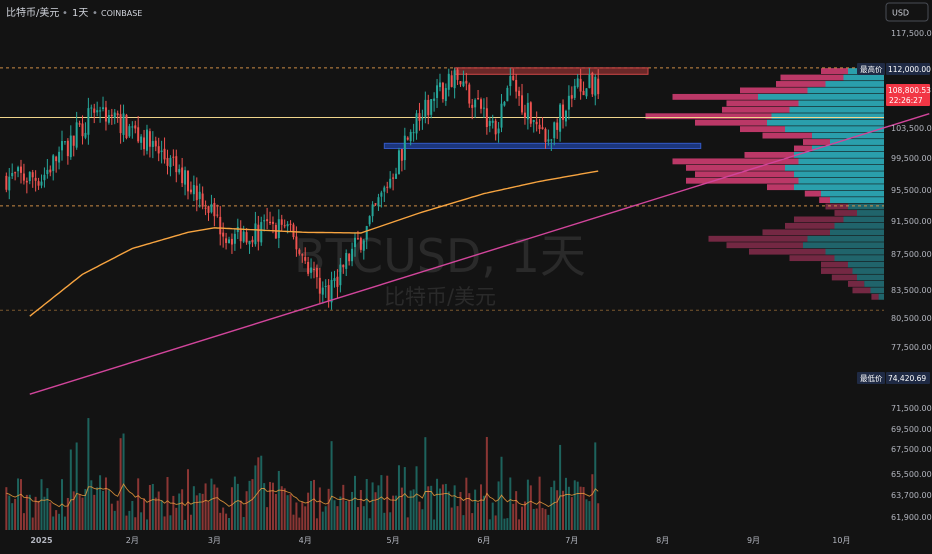 The height and width of the screenshot is (554, 932). I want to click on time-tick-label: 5月, so click(393, 540).